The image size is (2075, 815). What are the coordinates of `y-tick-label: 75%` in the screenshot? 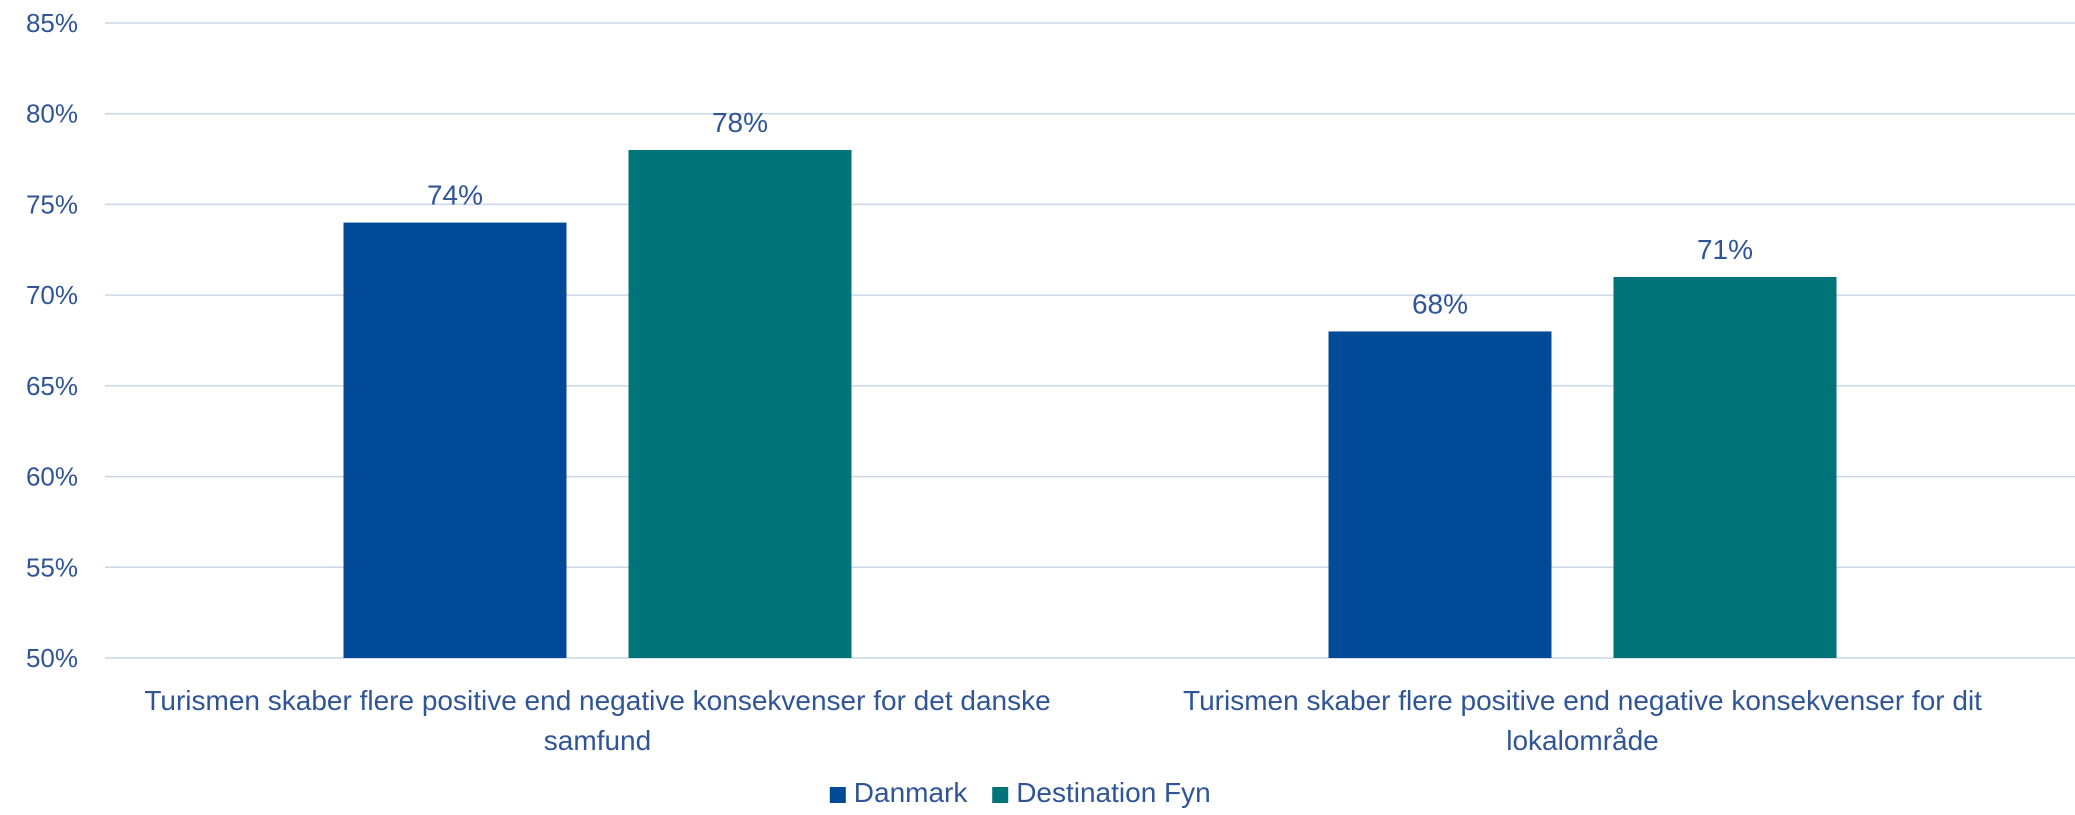 It's located at (52, 204).